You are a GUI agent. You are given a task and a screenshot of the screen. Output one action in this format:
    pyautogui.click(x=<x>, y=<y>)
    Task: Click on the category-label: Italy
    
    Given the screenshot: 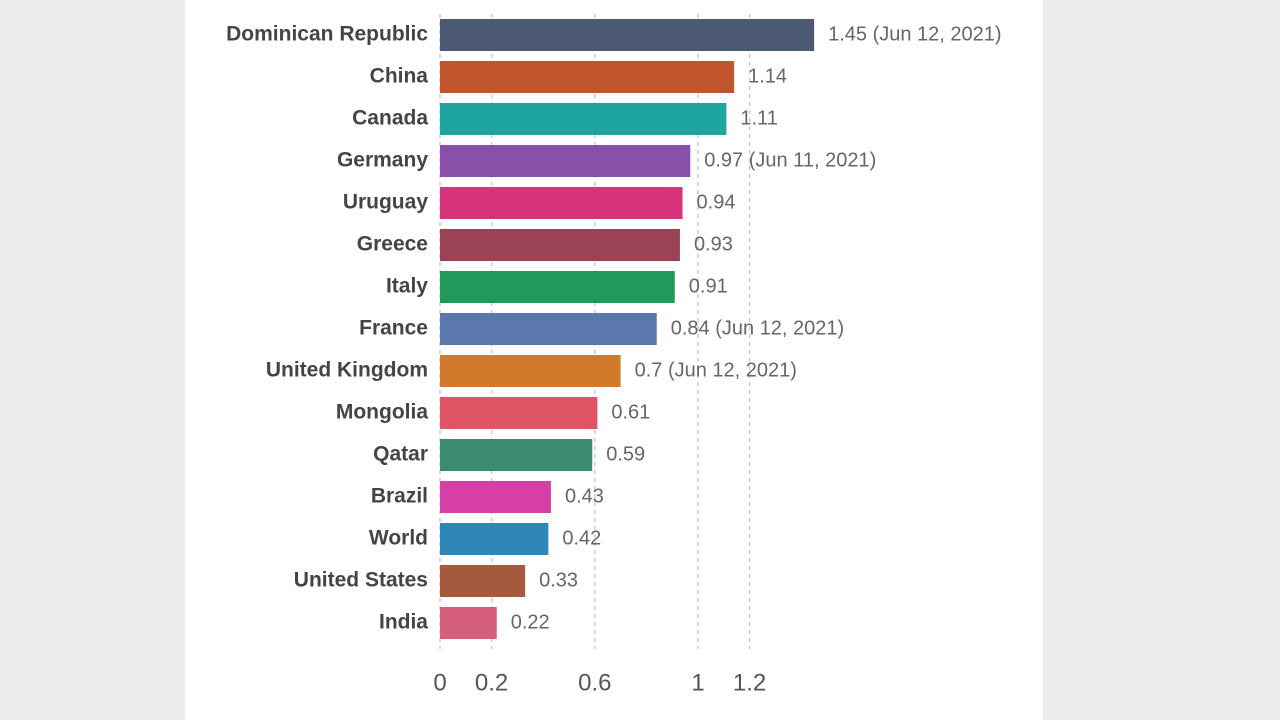 What is the action you would take?
    pyautogui.click(x=407, y=286)
    